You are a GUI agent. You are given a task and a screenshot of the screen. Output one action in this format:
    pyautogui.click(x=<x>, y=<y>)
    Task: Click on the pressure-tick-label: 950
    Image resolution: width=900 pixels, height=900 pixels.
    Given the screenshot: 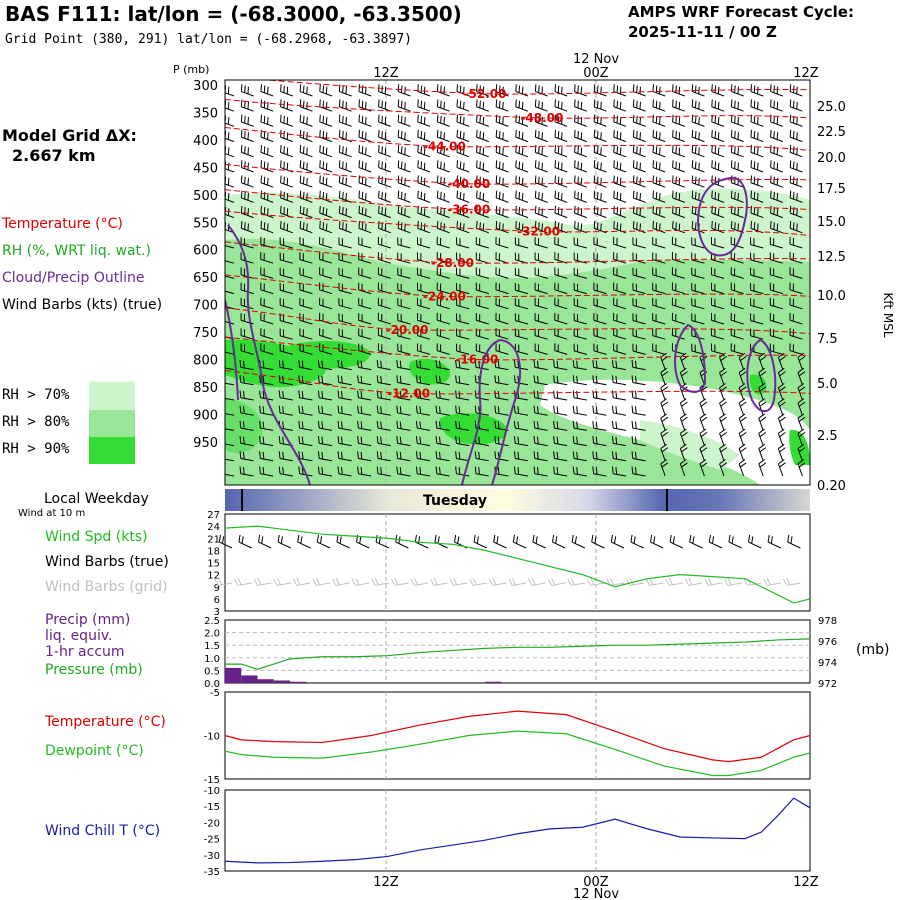 What is the action you would take?
    pyautogui.click(x=205, y=443)
    